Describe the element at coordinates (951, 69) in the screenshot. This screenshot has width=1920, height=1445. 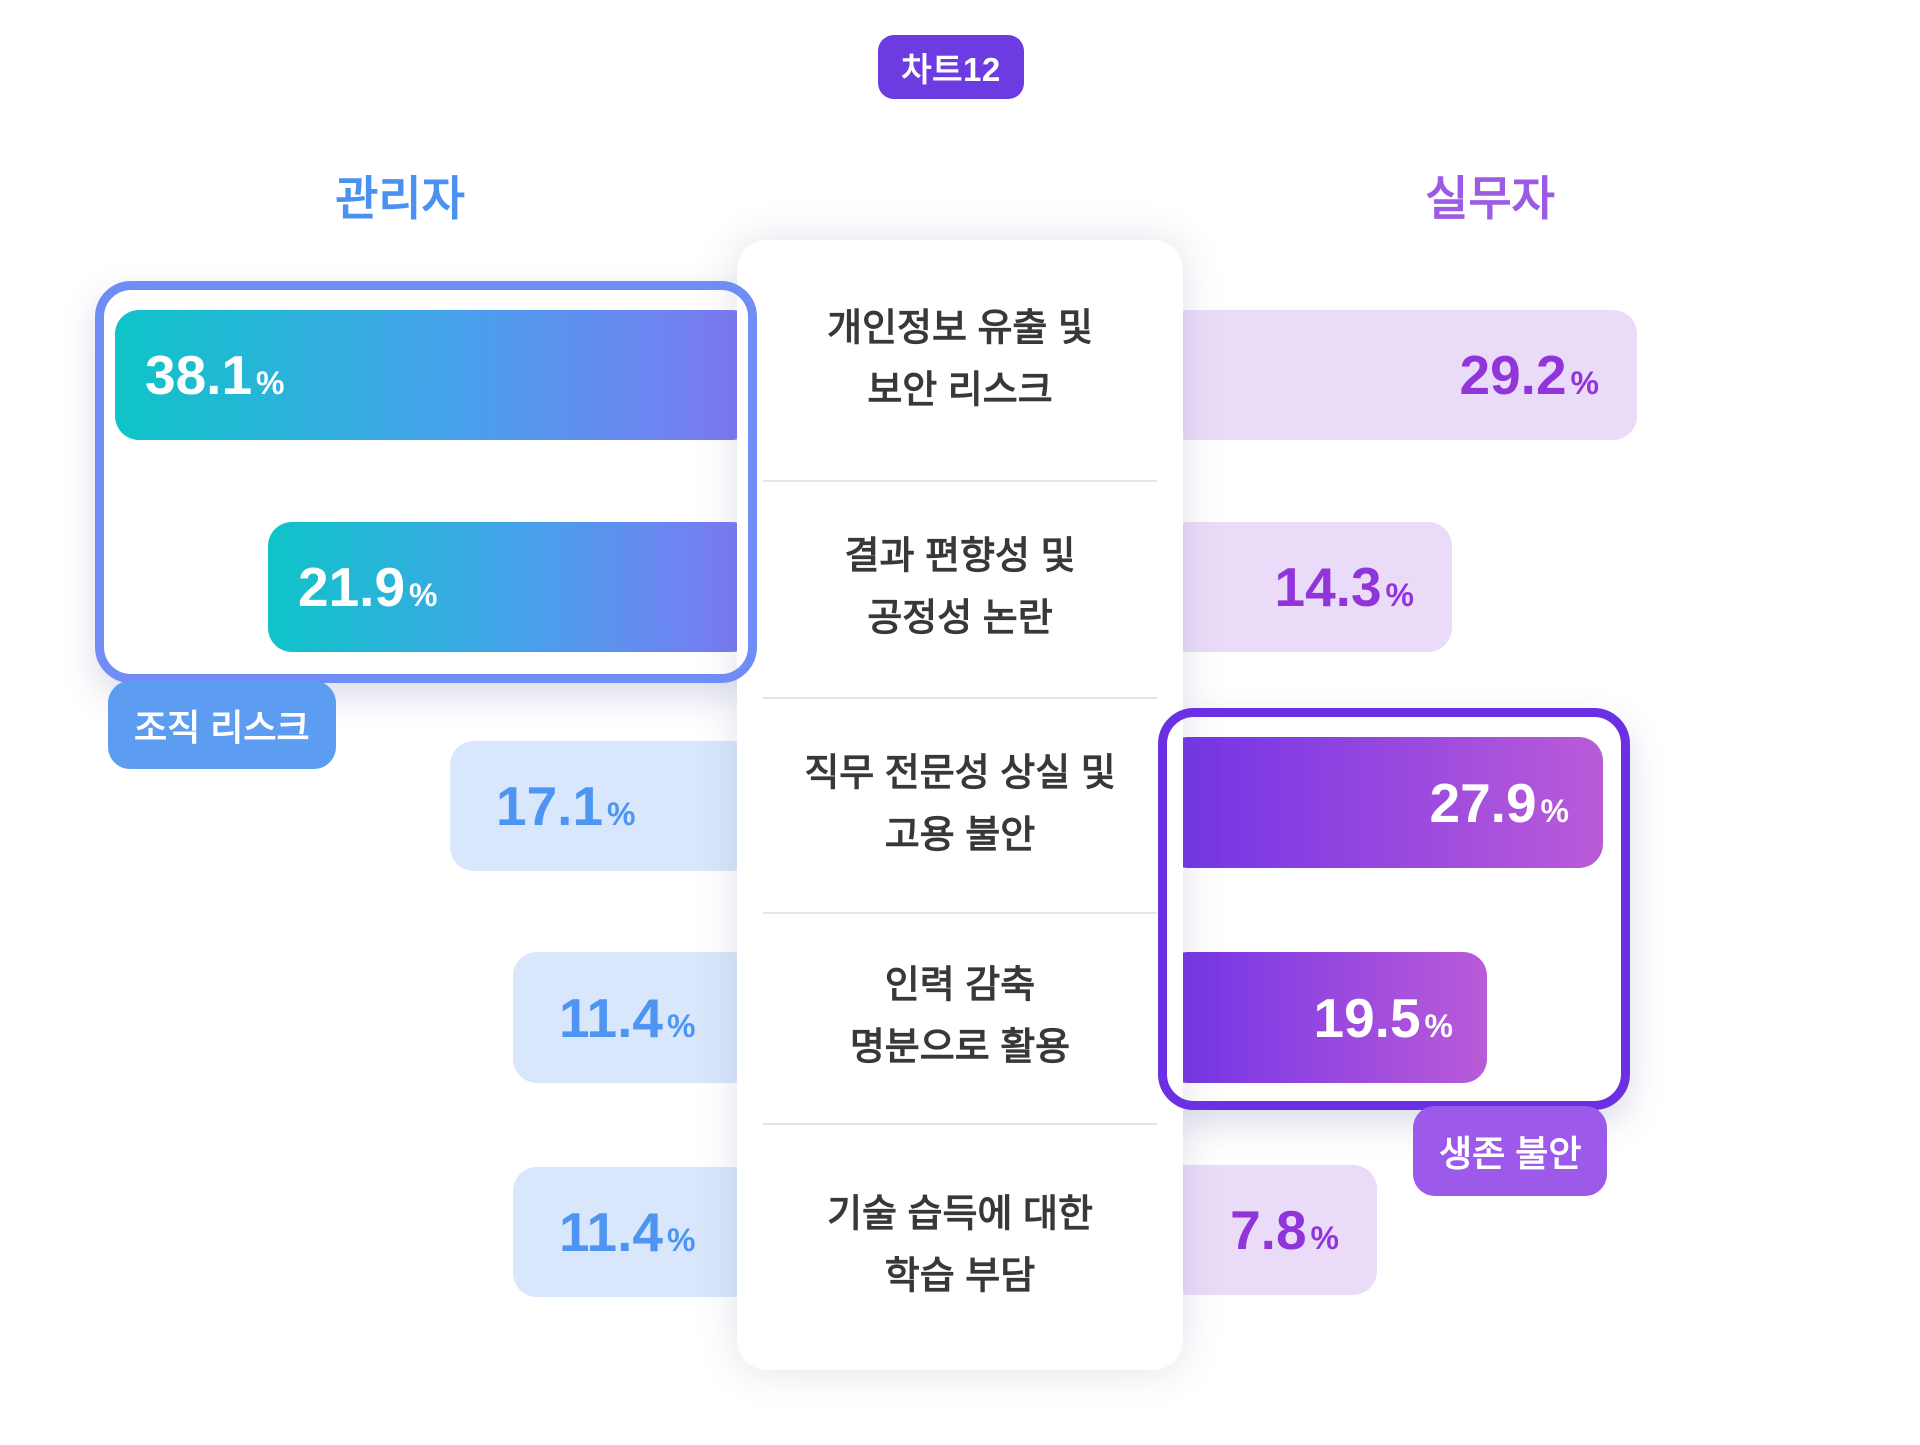
I see `chart-number-badge-text: 차트12` at that location.